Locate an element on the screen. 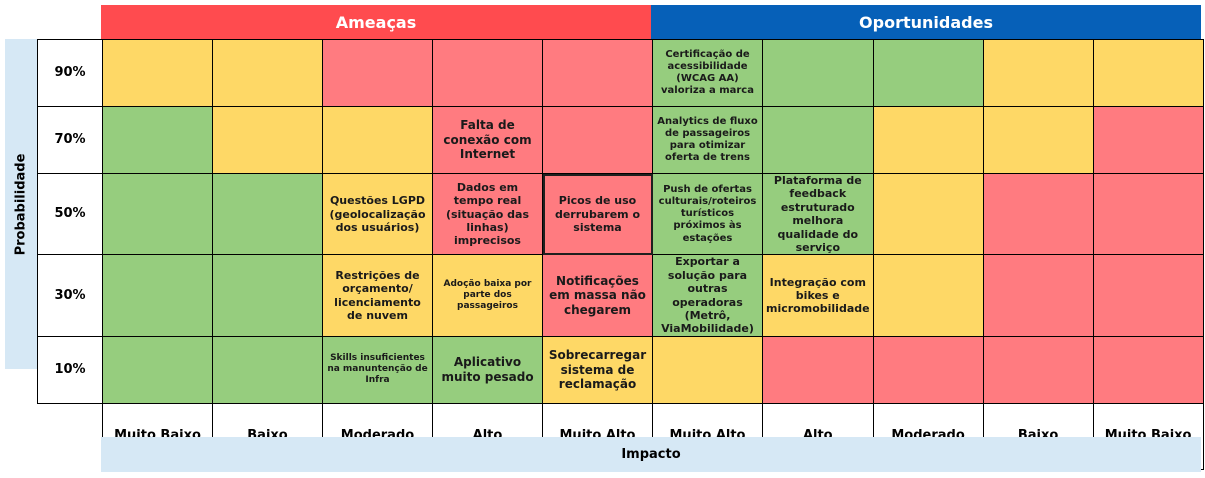  probability-label: 90% is located at coordinates (70, 73).